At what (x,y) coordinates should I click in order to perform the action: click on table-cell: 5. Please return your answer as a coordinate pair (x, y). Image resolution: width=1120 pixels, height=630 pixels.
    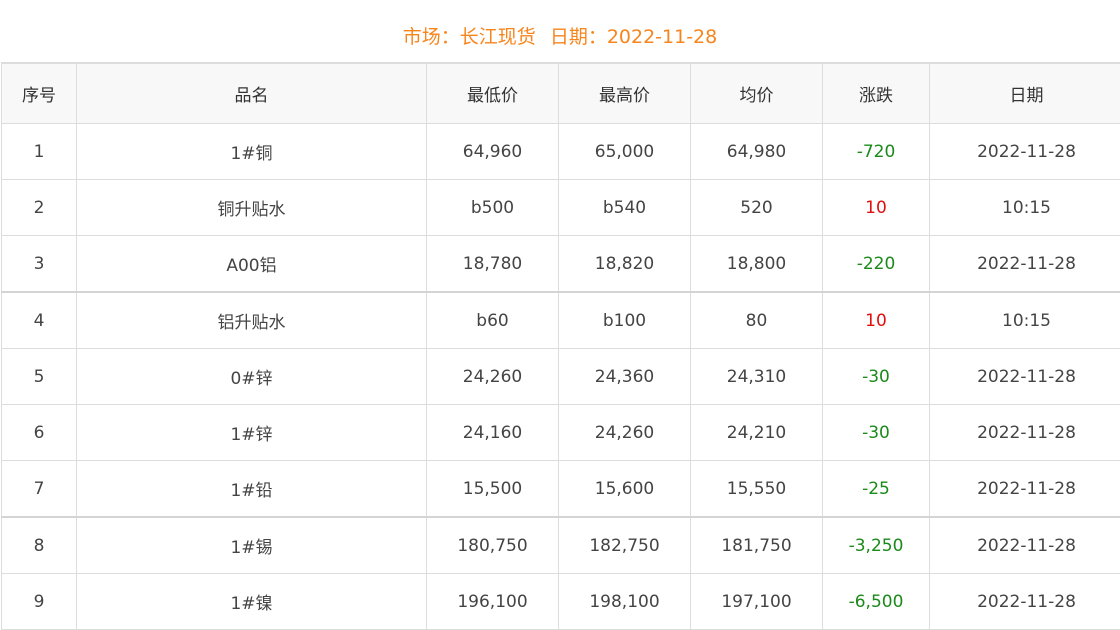
    Looking at the image, I should click on (39, 377).